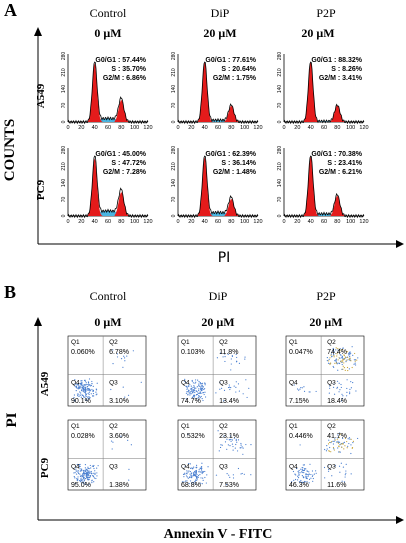  I want to click on histogram-g2m-fill, so click(337, 205).